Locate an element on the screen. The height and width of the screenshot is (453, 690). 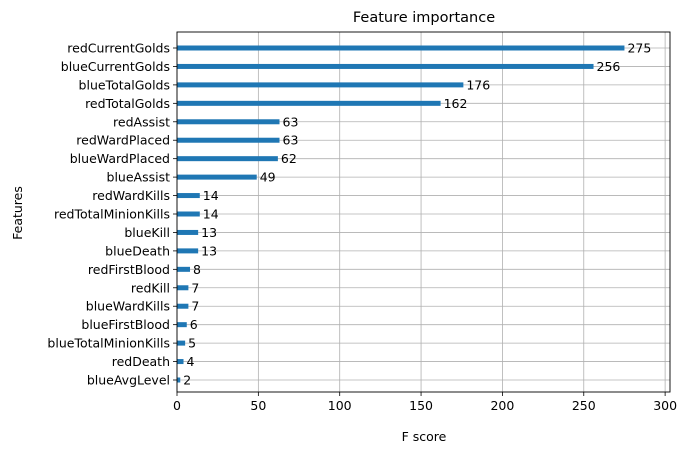
value-label: 62 is located at coordinates (289, 158).